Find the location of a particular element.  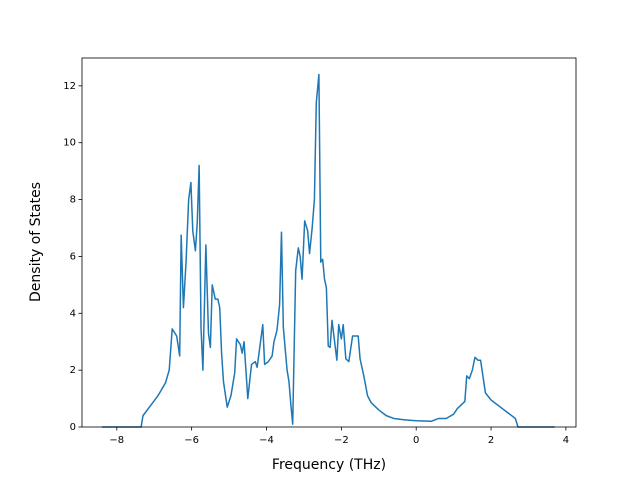

y-tick-label: 4 is located at coordinates (73, 313).